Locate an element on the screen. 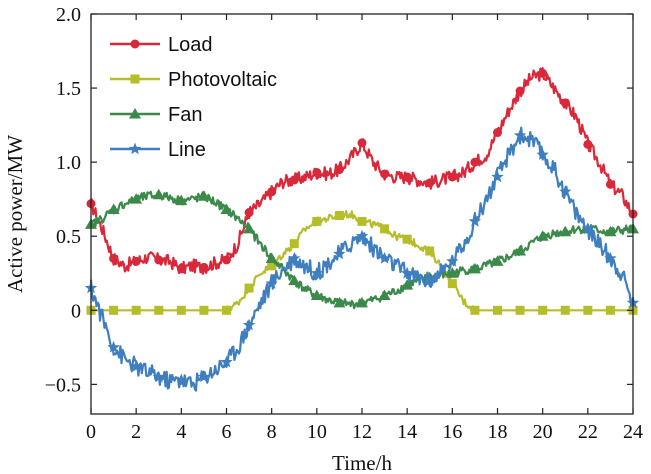 The height and width of the screenshot is (474, 651). y-tick-label: 1.5 is located at coordinates (68, 89).